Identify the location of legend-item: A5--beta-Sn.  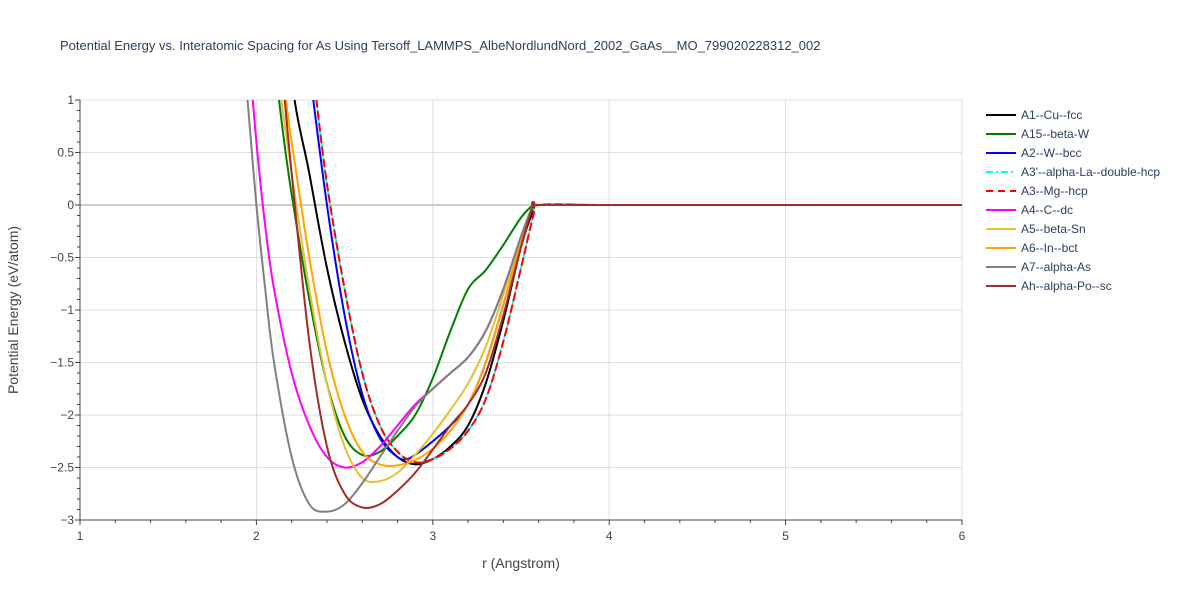
(1036, 229).